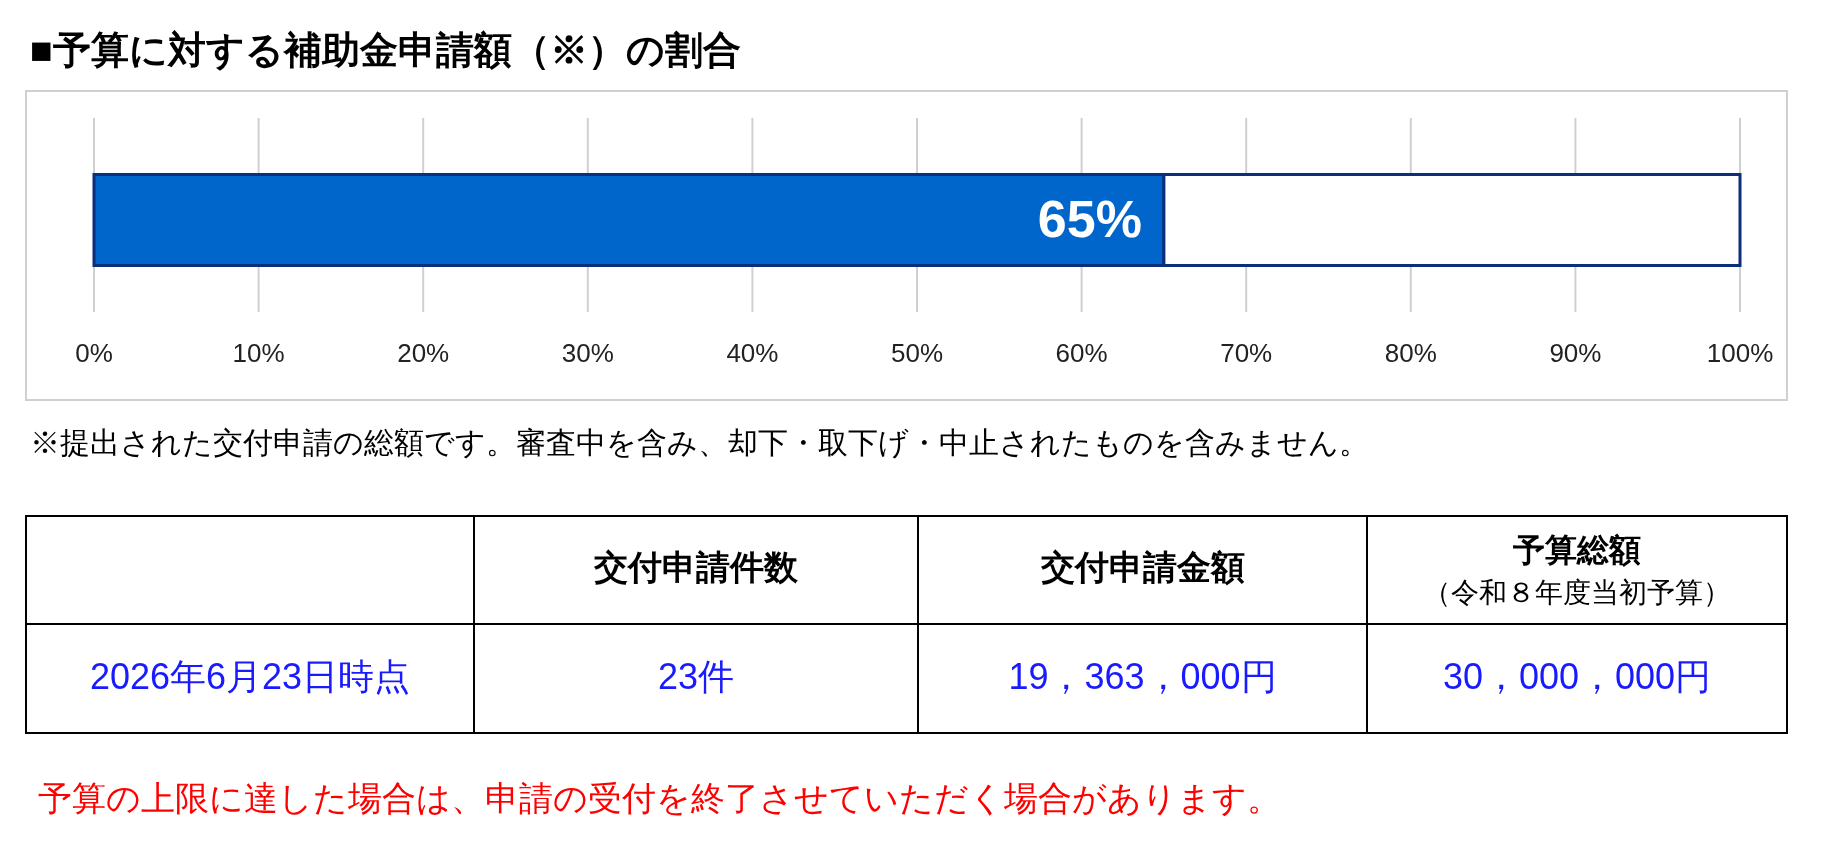 The height and width of the screenshot is (852, 1847). I want to click on data-label: 65%, so click(1089, 218).